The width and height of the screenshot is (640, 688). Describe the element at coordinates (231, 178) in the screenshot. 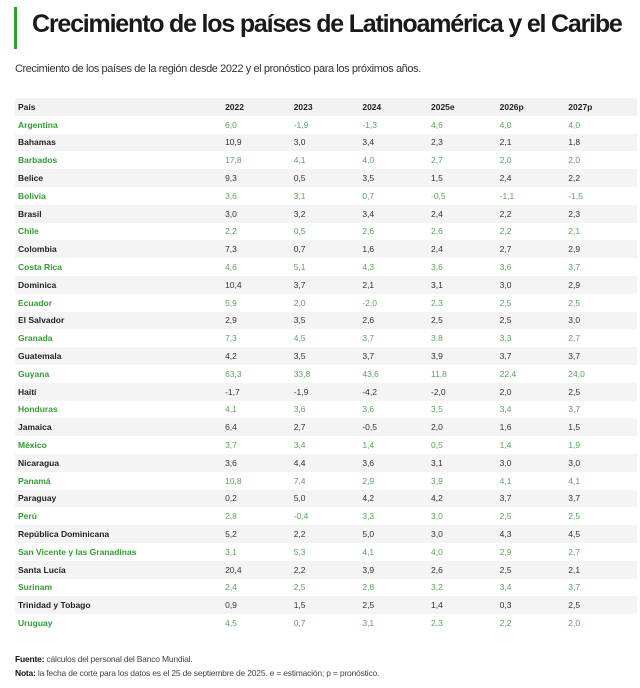

I see `growth-value: 9,3` at that location.